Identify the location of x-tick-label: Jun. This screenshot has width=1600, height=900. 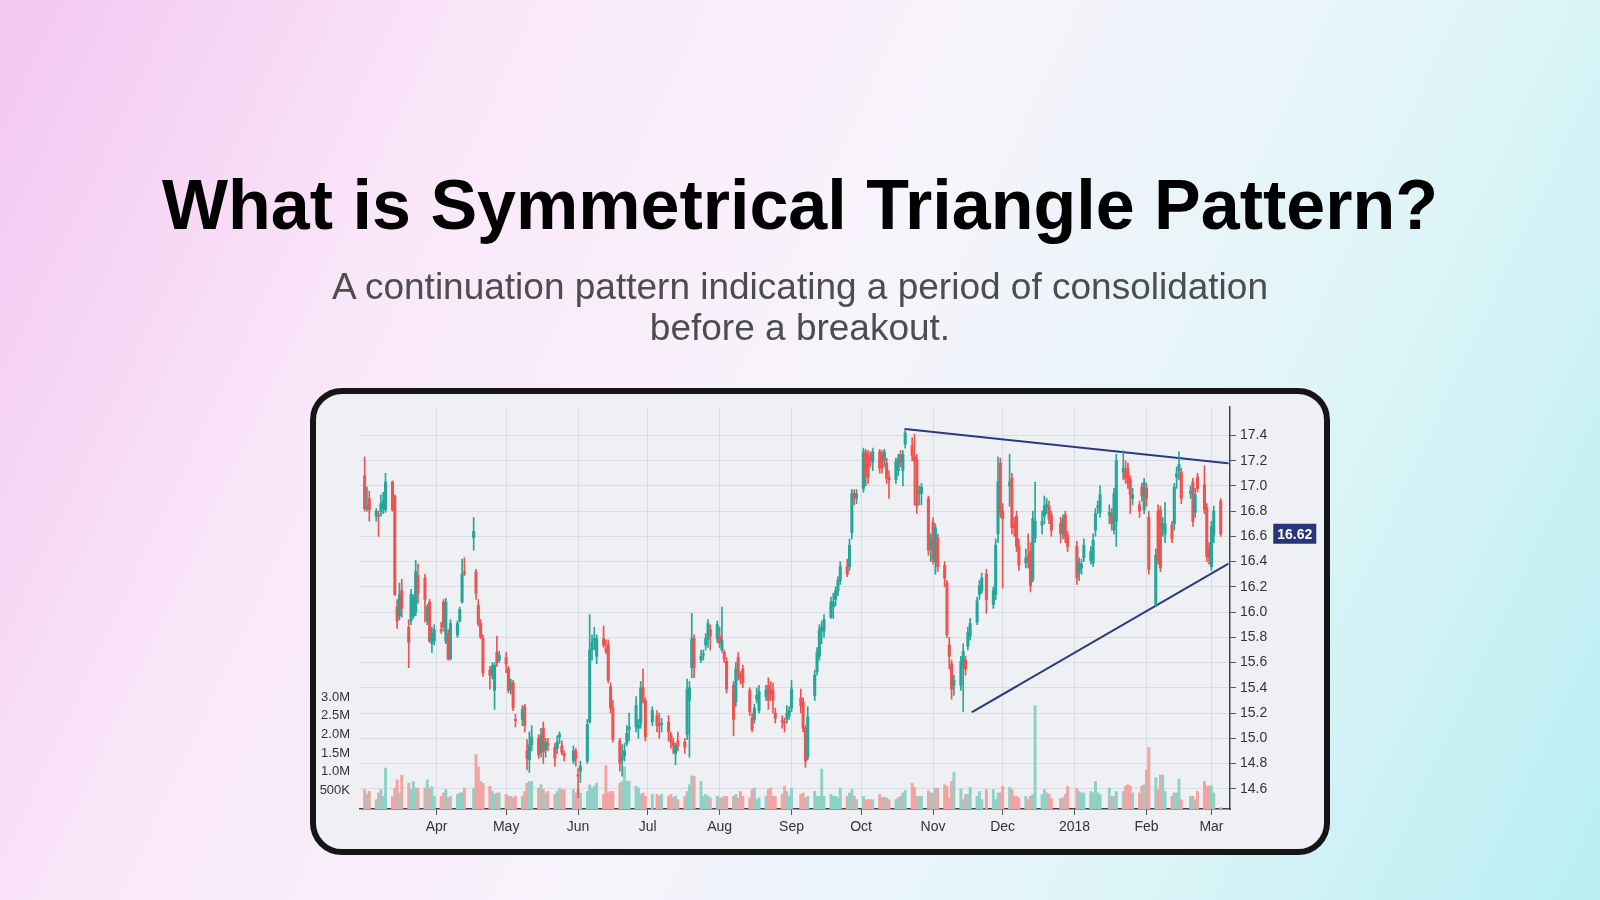
(578, 826).